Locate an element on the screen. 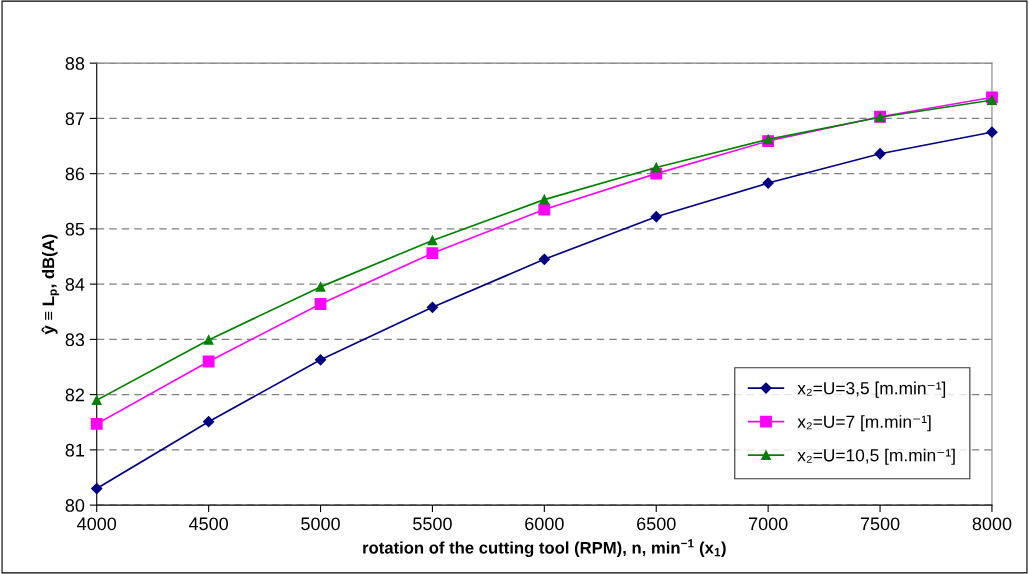 The image size is (1029, 574). y-tick-label: 80 is located at coordinates (75, 505).